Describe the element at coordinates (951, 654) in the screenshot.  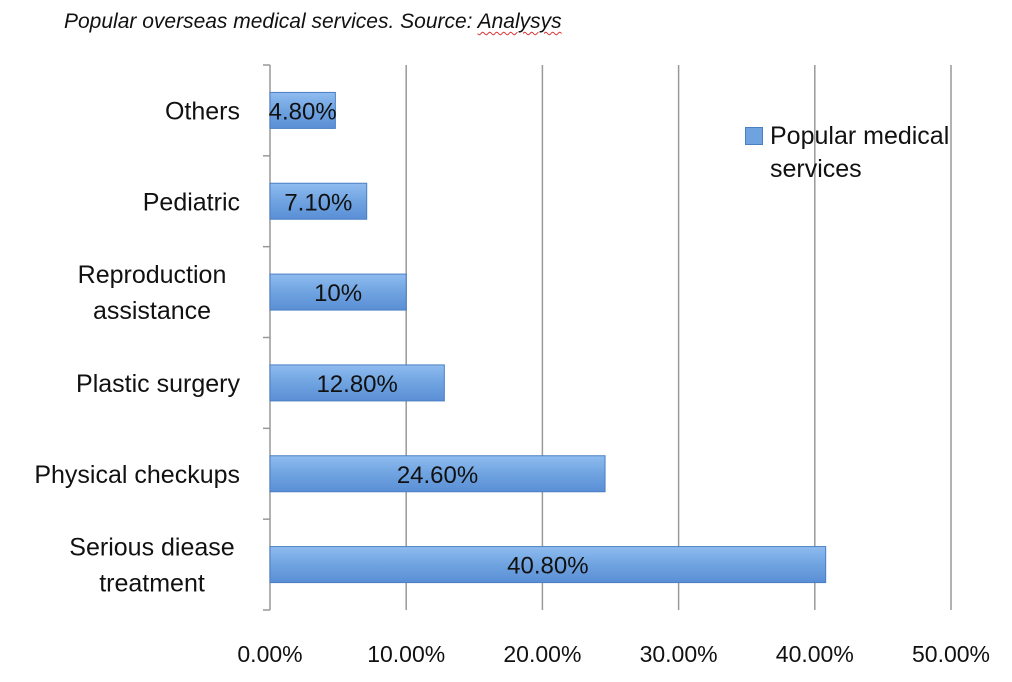
I see `x-tick-label: 50.00%` at that location.